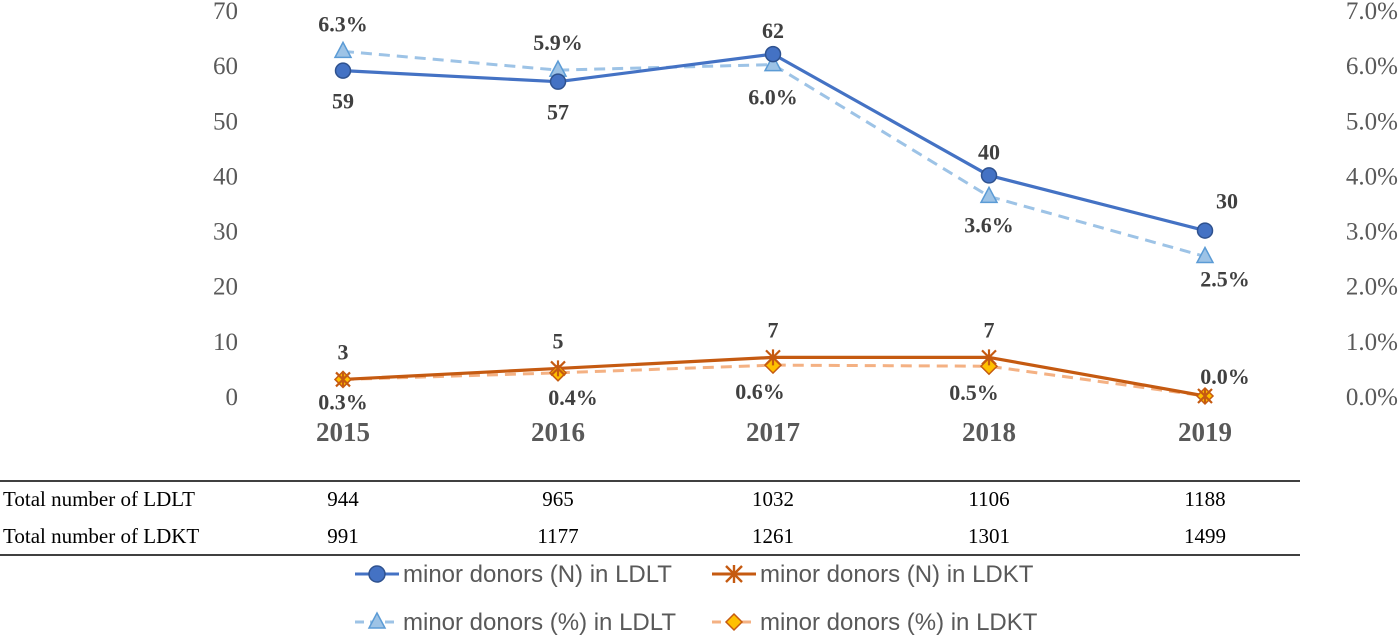 This screenshot has width=1400, height=642. What do you see at coordinates (343, 536) in the screenshot?
I see `table-cell: 991` at bounding box center [343, 536].